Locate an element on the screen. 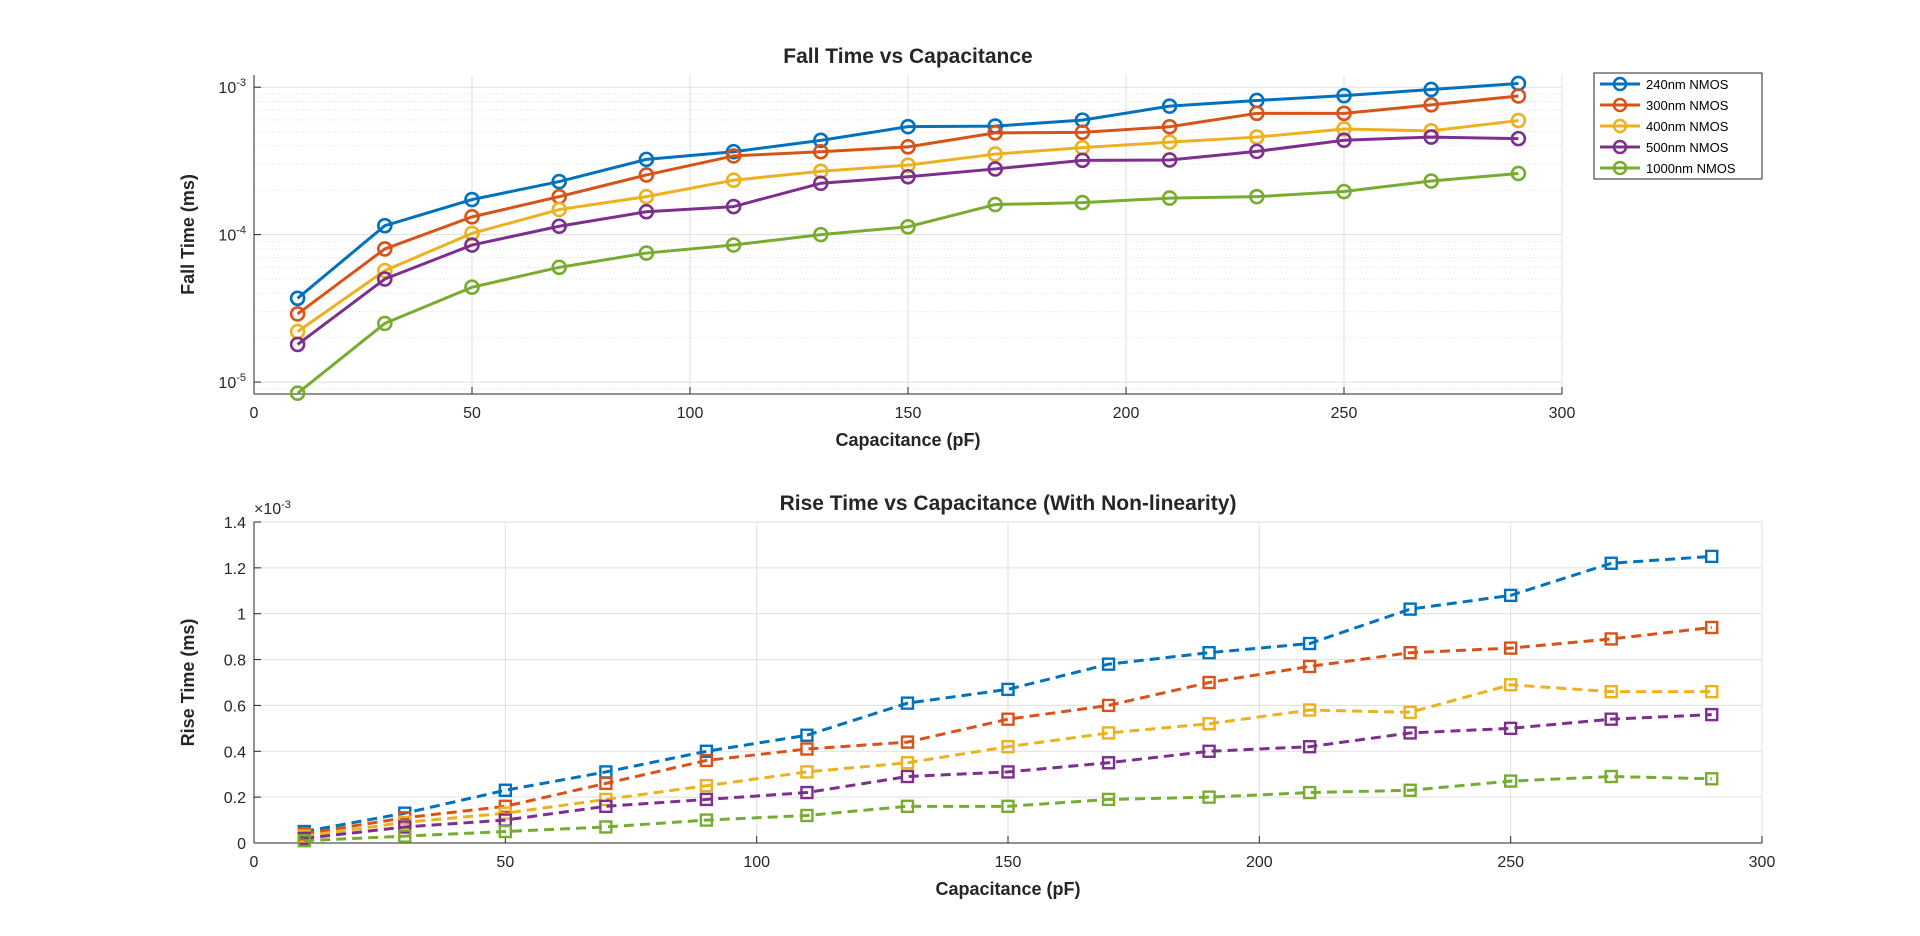 Image resolution: width=1920 pixels, height=936 pixels. y-tick-label: 10⁻³ is located at coordinates (232, 87).